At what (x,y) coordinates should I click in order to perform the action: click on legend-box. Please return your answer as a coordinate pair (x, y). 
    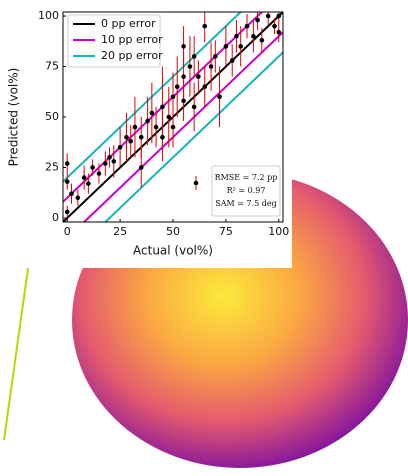
    Looking at the image, I should click on (114, 41).